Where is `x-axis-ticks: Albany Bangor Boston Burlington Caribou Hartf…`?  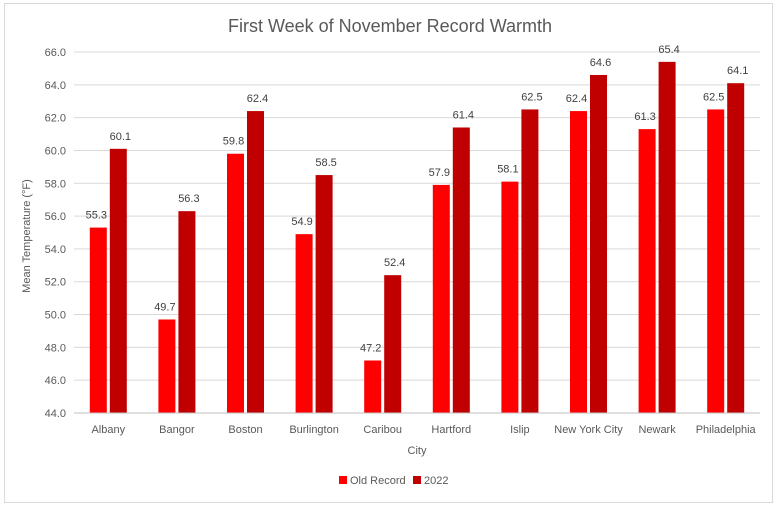 x-axis-ticks: Albany Bangor Boston Burlington Caribou Hartf… is located at coordinates (423, 430).